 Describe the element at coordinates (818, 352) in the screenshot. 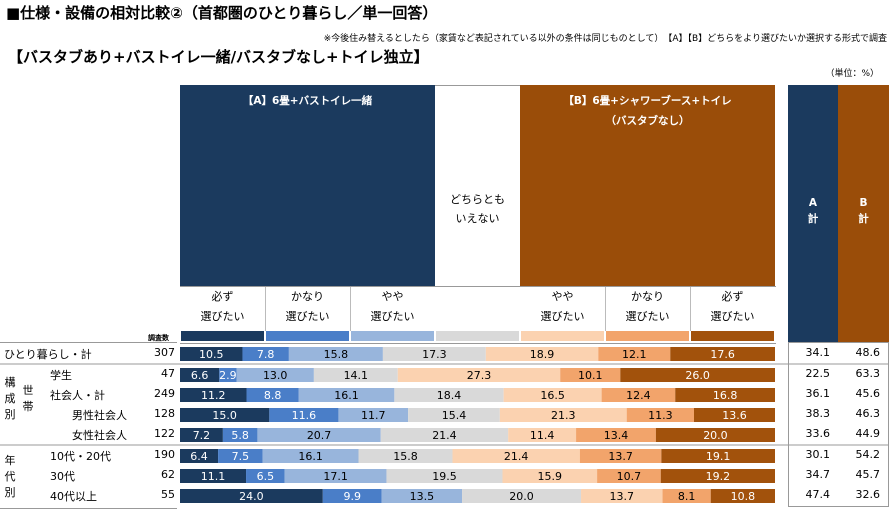

I see `row-a-total: 34.1` at that location.